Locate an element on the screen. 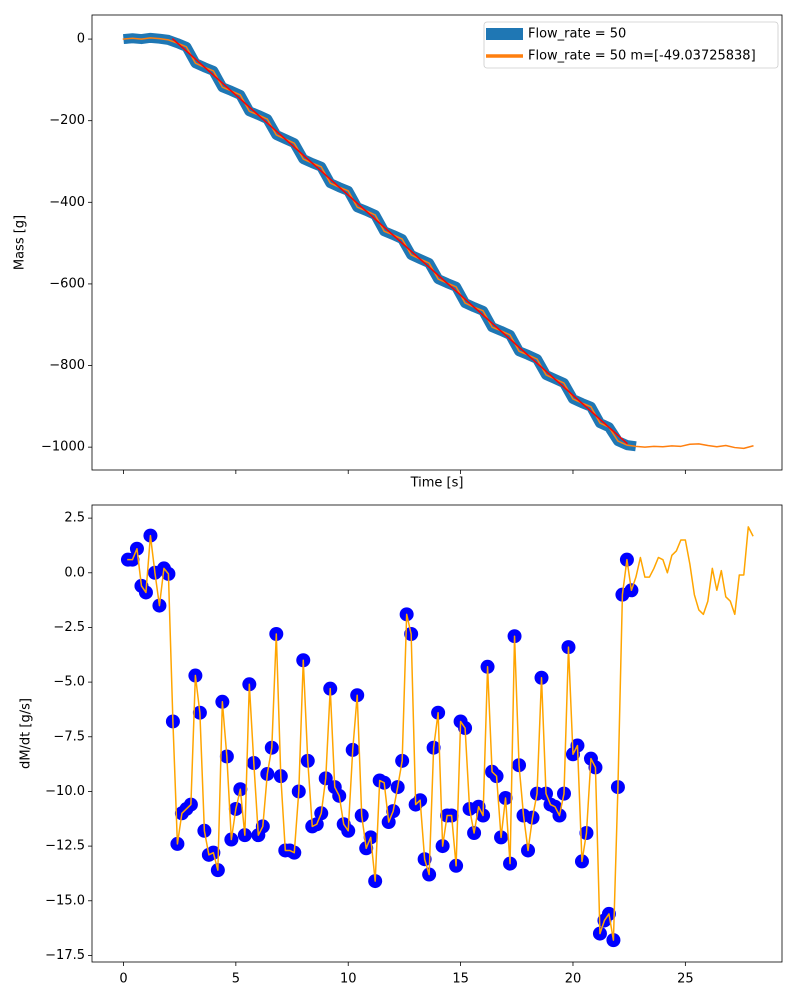 The height and width of the screenshot is (1000, 800). y-tick-label: −12.5 is located at coordinates (65, 846).